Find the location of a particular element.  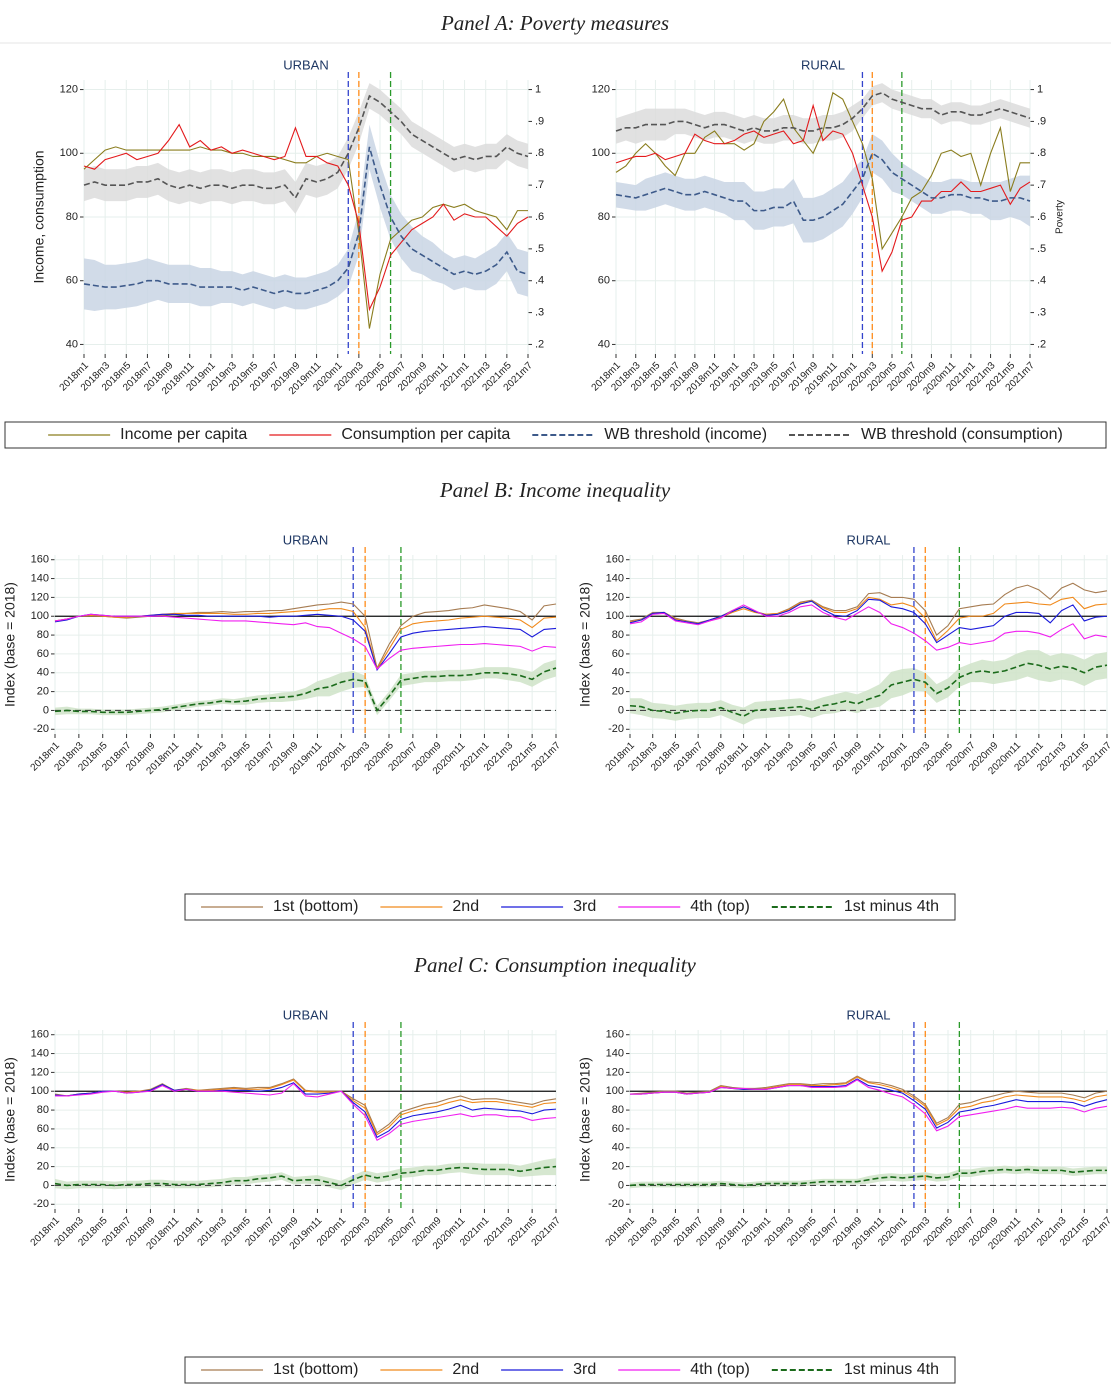

legend-label: Income per capita is located at coordinates (183, 434).